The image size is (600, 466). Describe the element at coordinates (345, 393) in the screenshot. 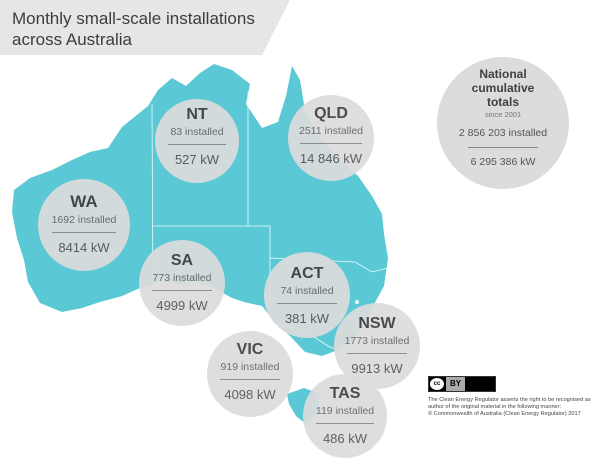

I see `state-name: TAS` at that location.